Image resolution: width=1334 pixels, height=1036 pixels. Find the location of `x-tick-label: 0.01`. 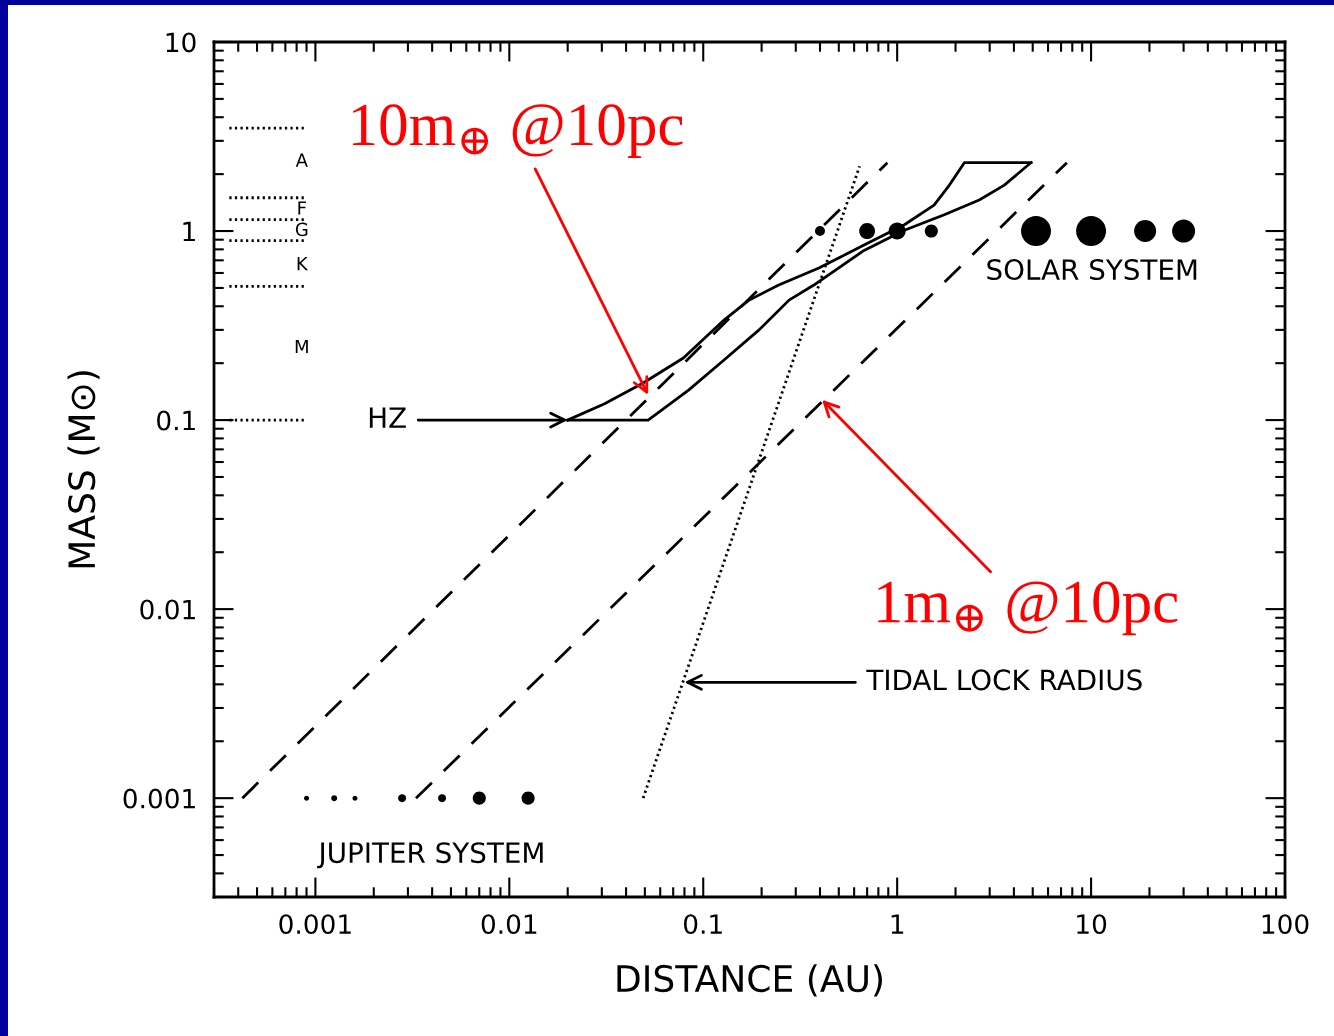

x-tick-label: 0.01 is located at coordinates (509, 924).